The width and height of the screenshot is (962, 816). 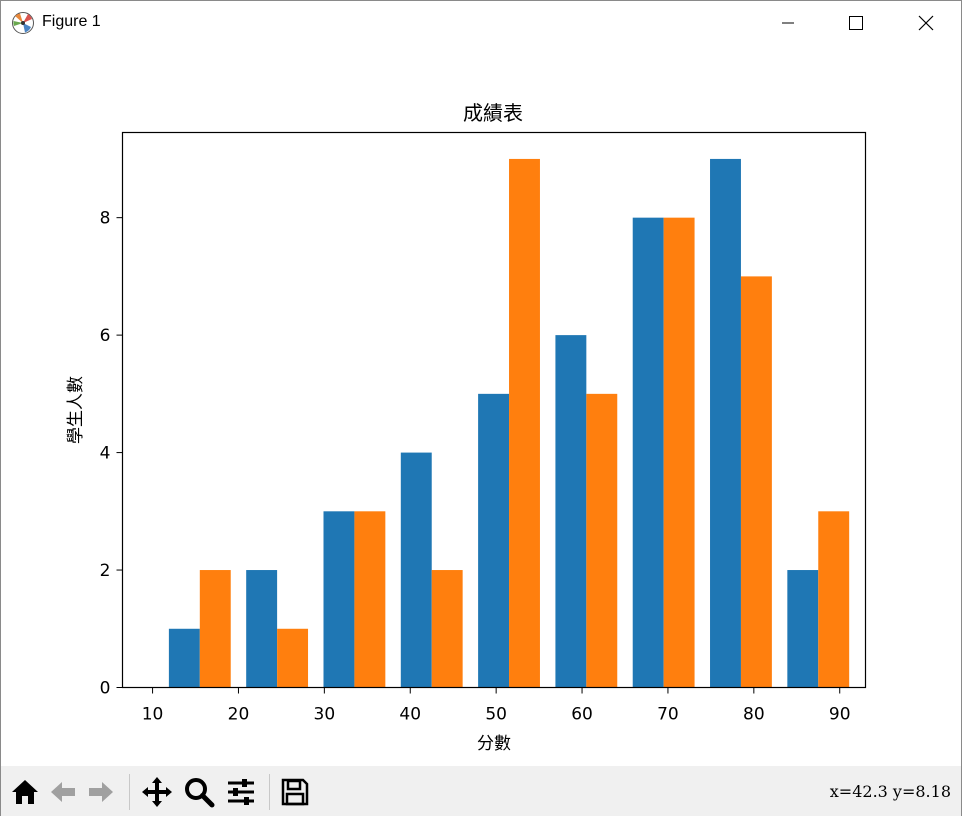 I want to click on x-tick-label: 20, so click(x=239, y=715).